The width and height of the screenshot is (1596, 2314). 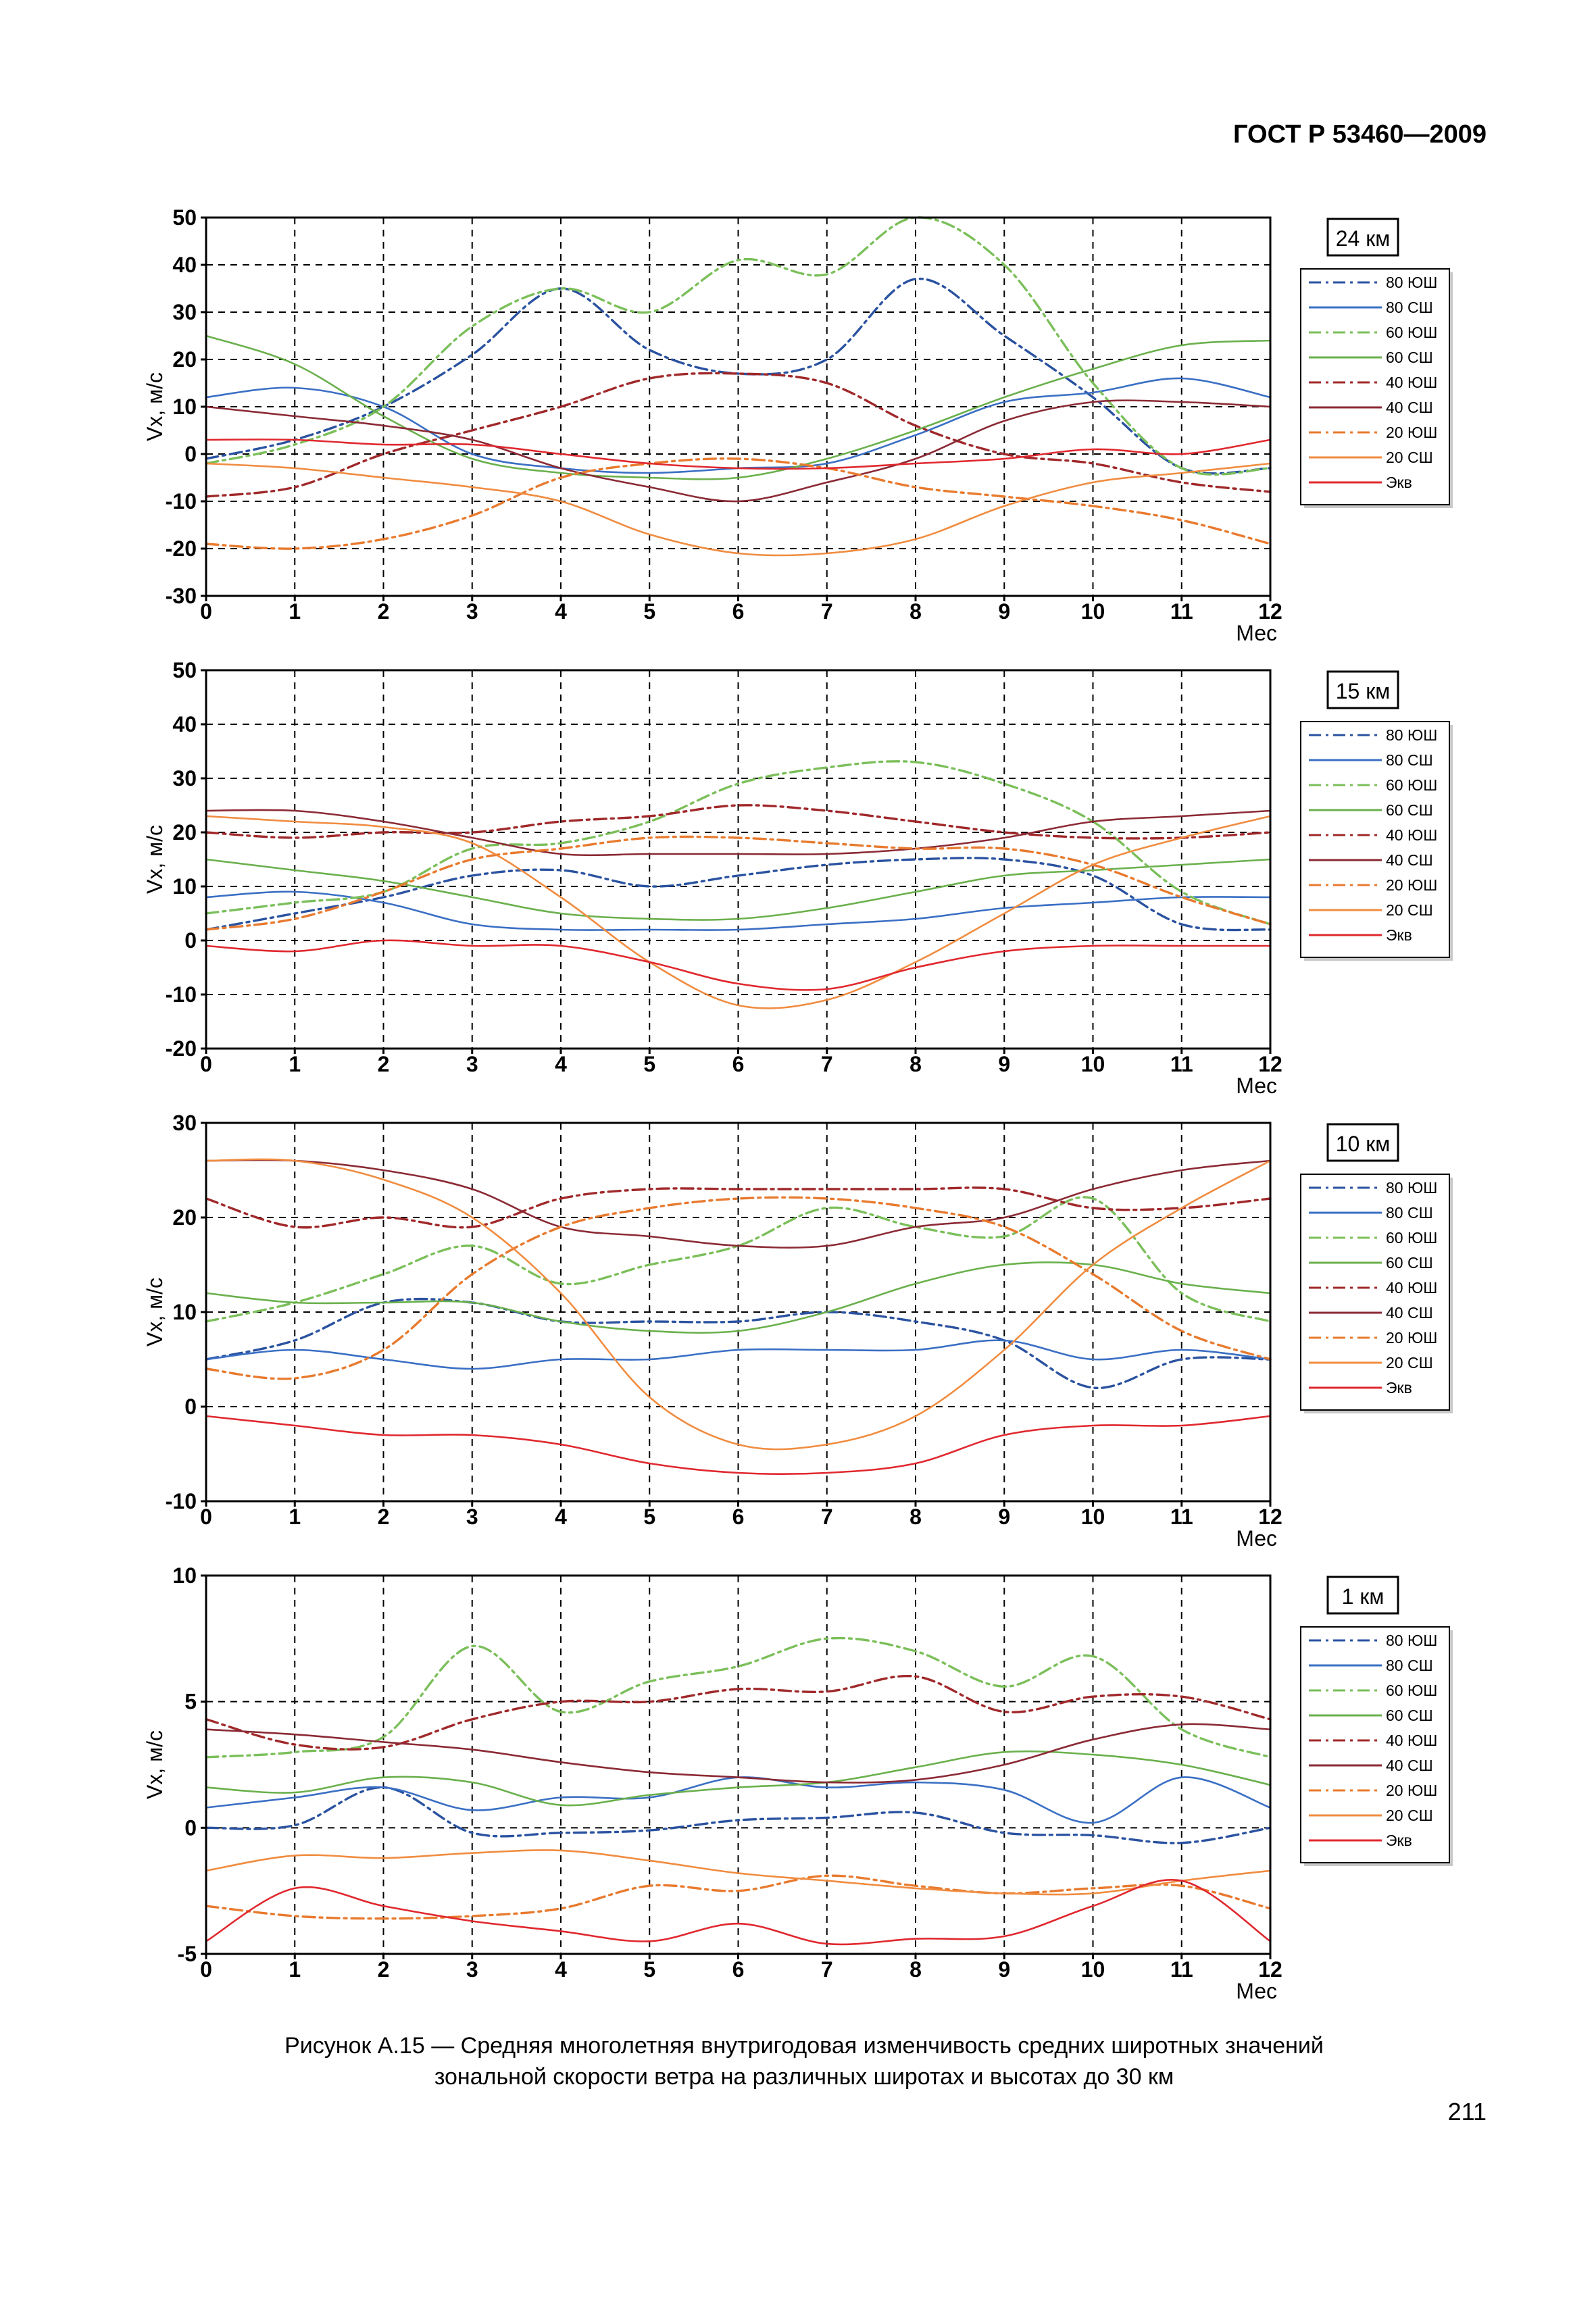 What do you see at coordinates (181, 1048) in the screenshot?
I see `y-tick-label: -20` at bounding box center [181, 1048].